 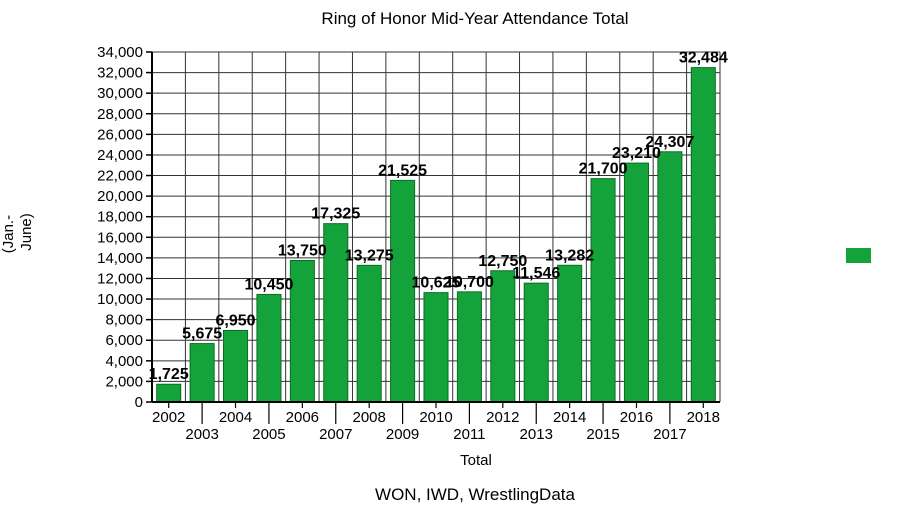 I want to click on y-tick-label: 14,000, so click(x=120, y=258).